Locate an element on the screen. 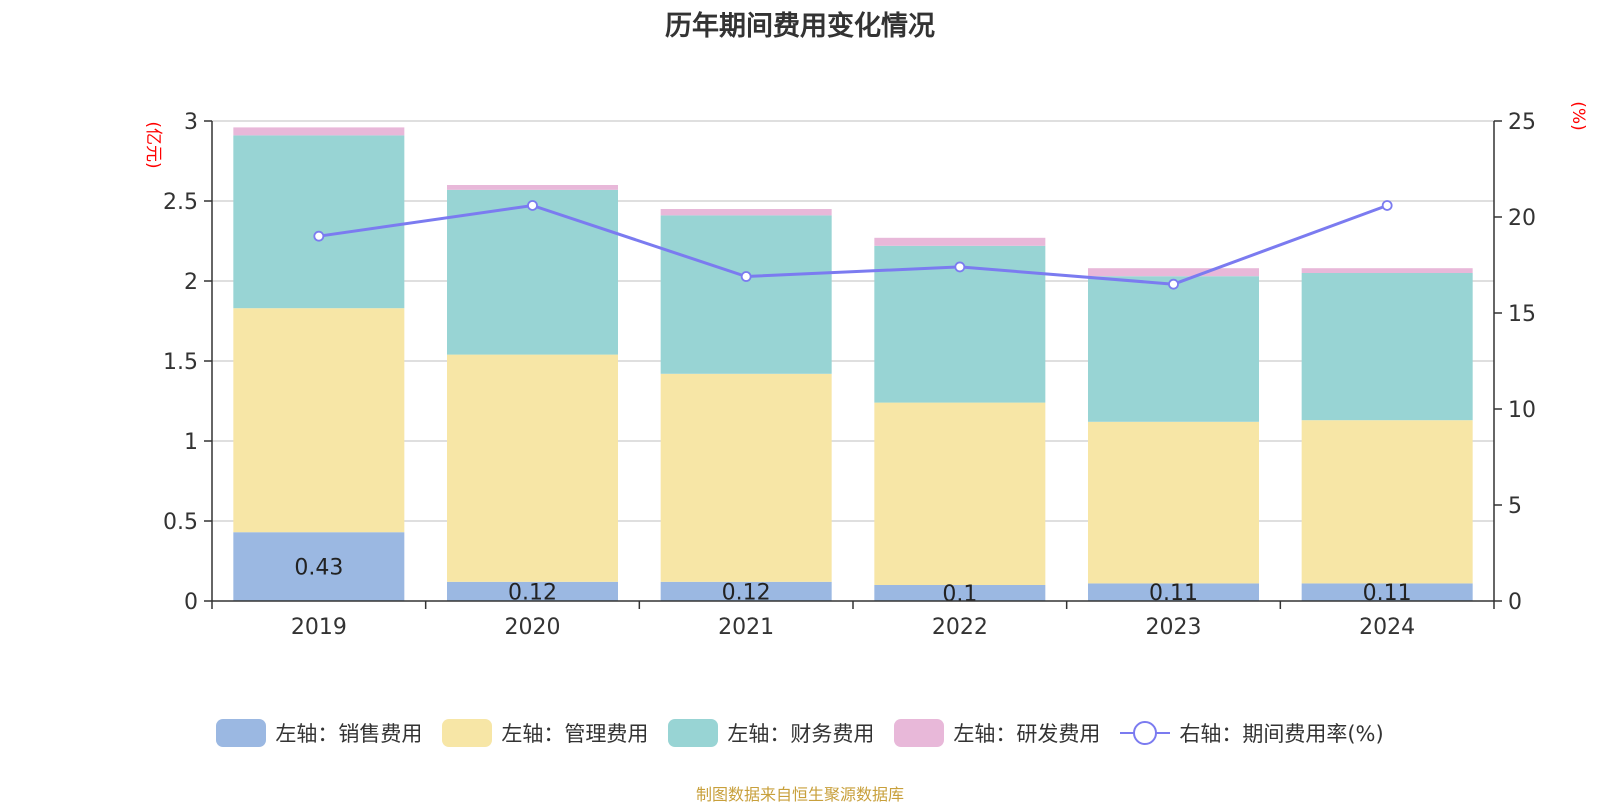 This screenshot has height=805, width=1600. legend-swatch-rate is located at coordinates (1145, 733).